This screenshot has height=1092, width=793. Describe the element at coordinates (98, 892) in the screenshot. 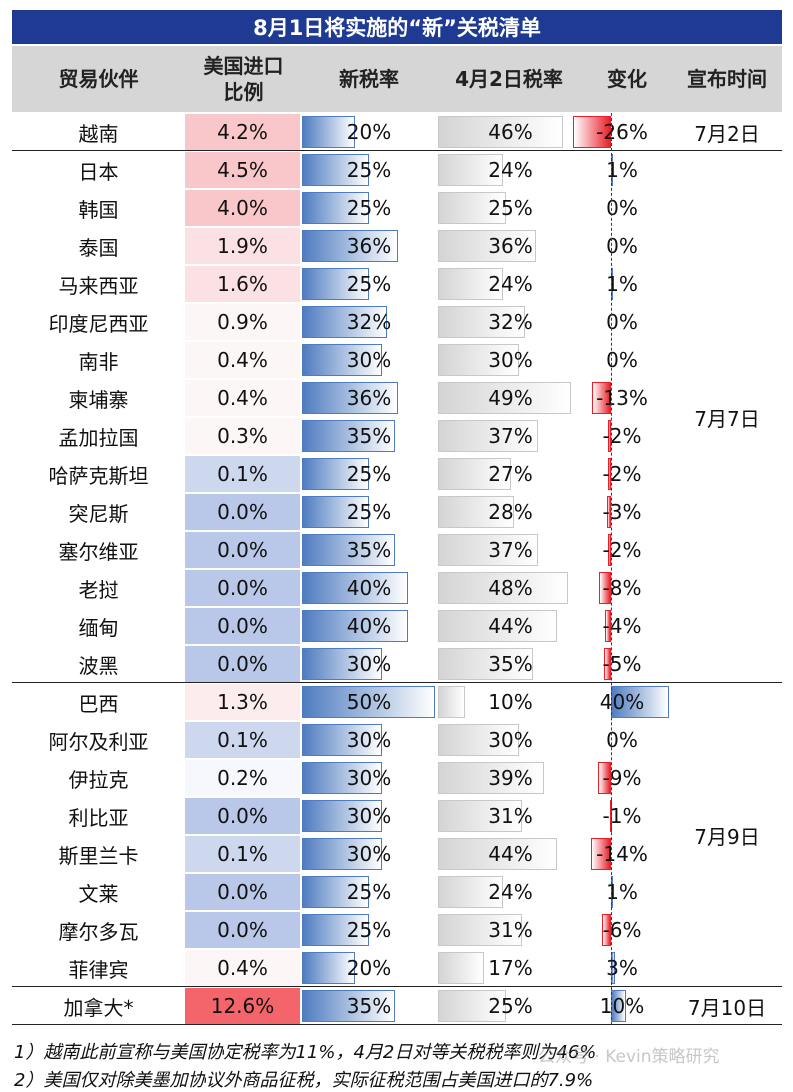

I see `partner-name: 文莱` at that location.